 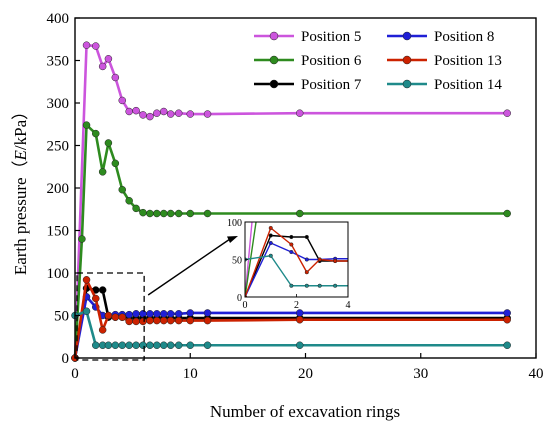 I want to click on legend-label-position-8: Position 8, so click(x=464, y=37).